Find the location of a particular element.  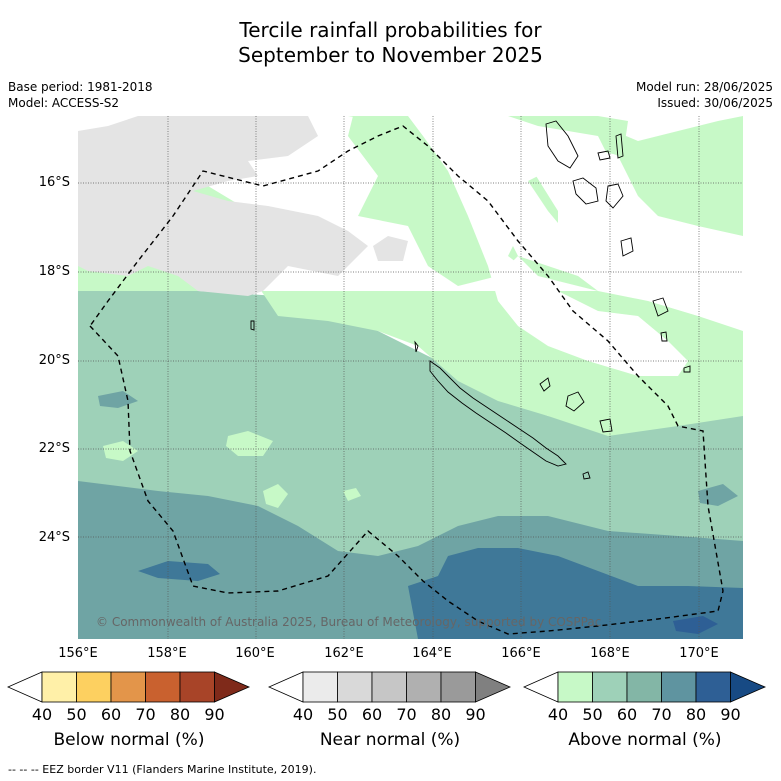

no-signal-region is located at coordinates (548, 246).